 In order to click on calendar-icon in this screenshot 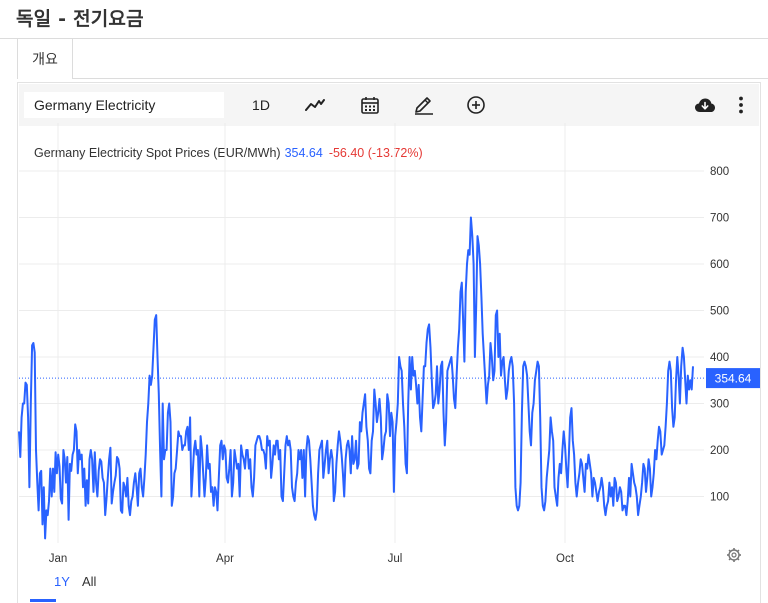, I will do `click(370, 105)`.